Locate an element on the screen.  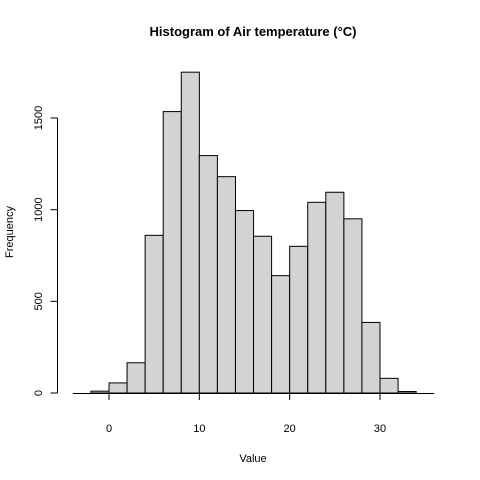
y-axis: 0 500 1000 1500 is located at coordinates (45, 251).